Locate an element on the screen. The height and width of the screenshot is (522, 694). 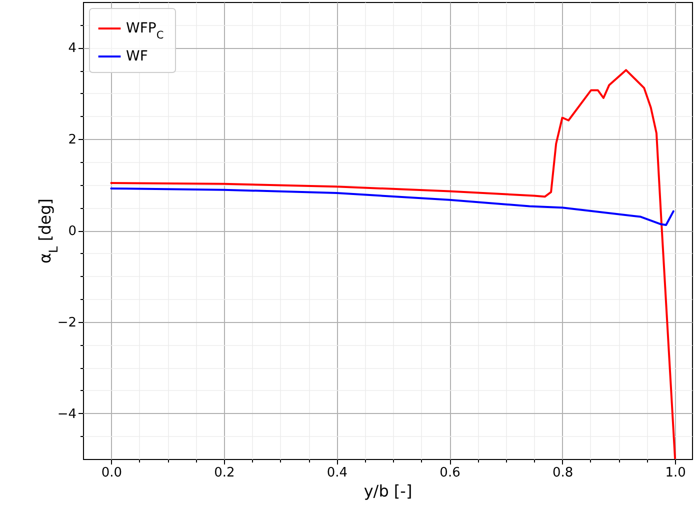
y-tick-label: −2 is located at coordinates (66, 322).